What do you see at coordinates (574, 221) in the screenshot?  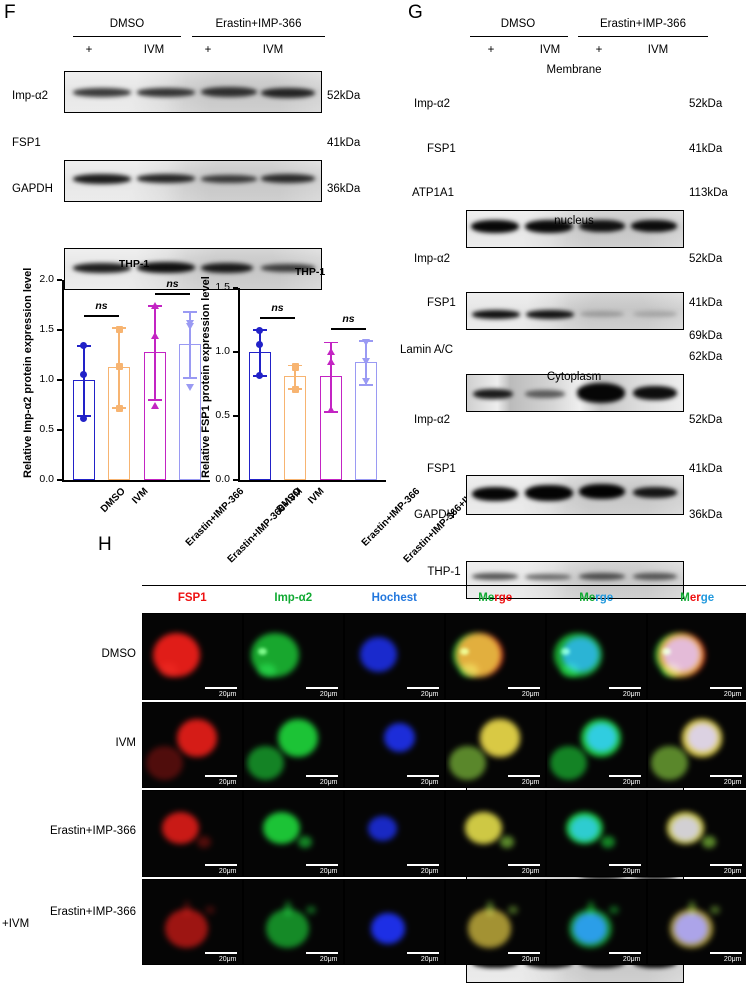 I see `blot-g-fraction-title-nucleus: nucleus` at bounding box center [574, 221].